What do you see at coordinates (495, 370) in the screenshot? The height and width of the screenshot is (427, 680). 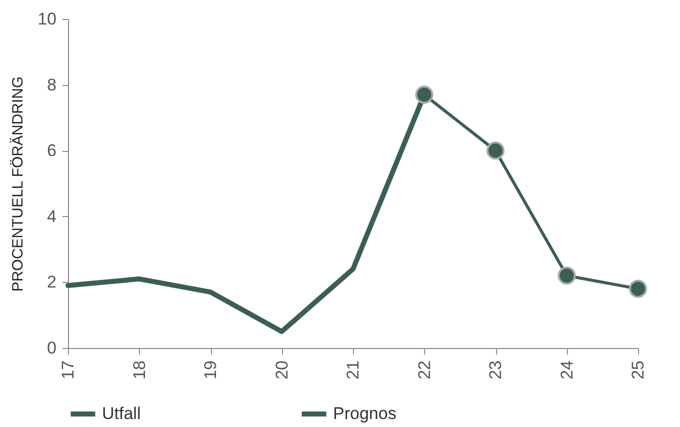 I see `x-tick-label: 23` at bounding box center [495, 370].